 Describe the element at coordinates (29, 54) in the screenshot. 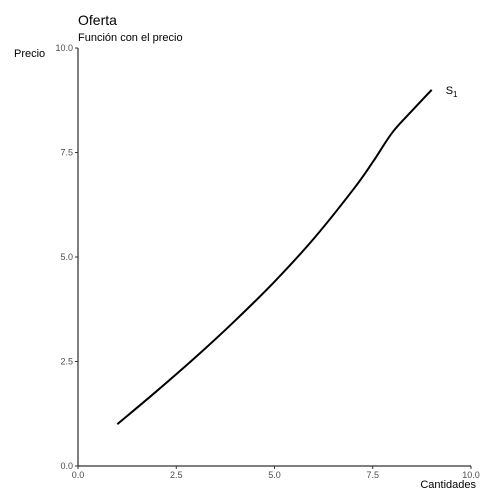

I see `y-axis-title: Precio` at that location.